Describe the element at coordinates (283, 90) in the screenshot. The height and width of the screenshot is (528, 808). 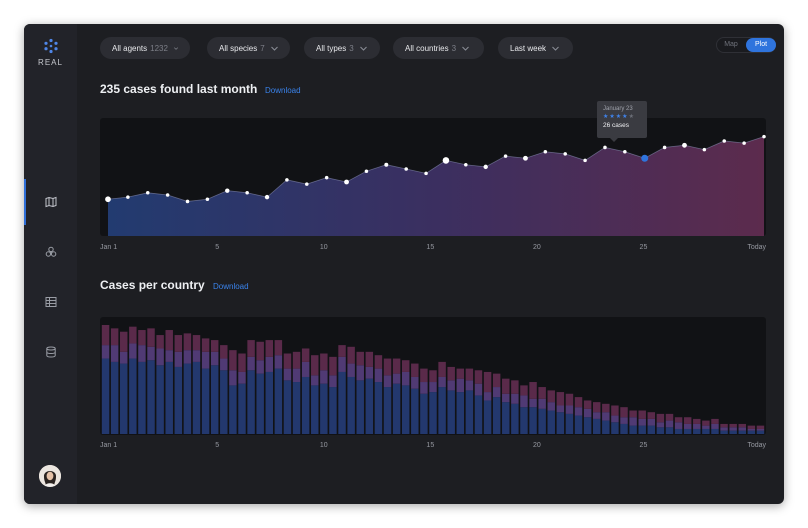
I see `cases-download-link: Download` at that location.